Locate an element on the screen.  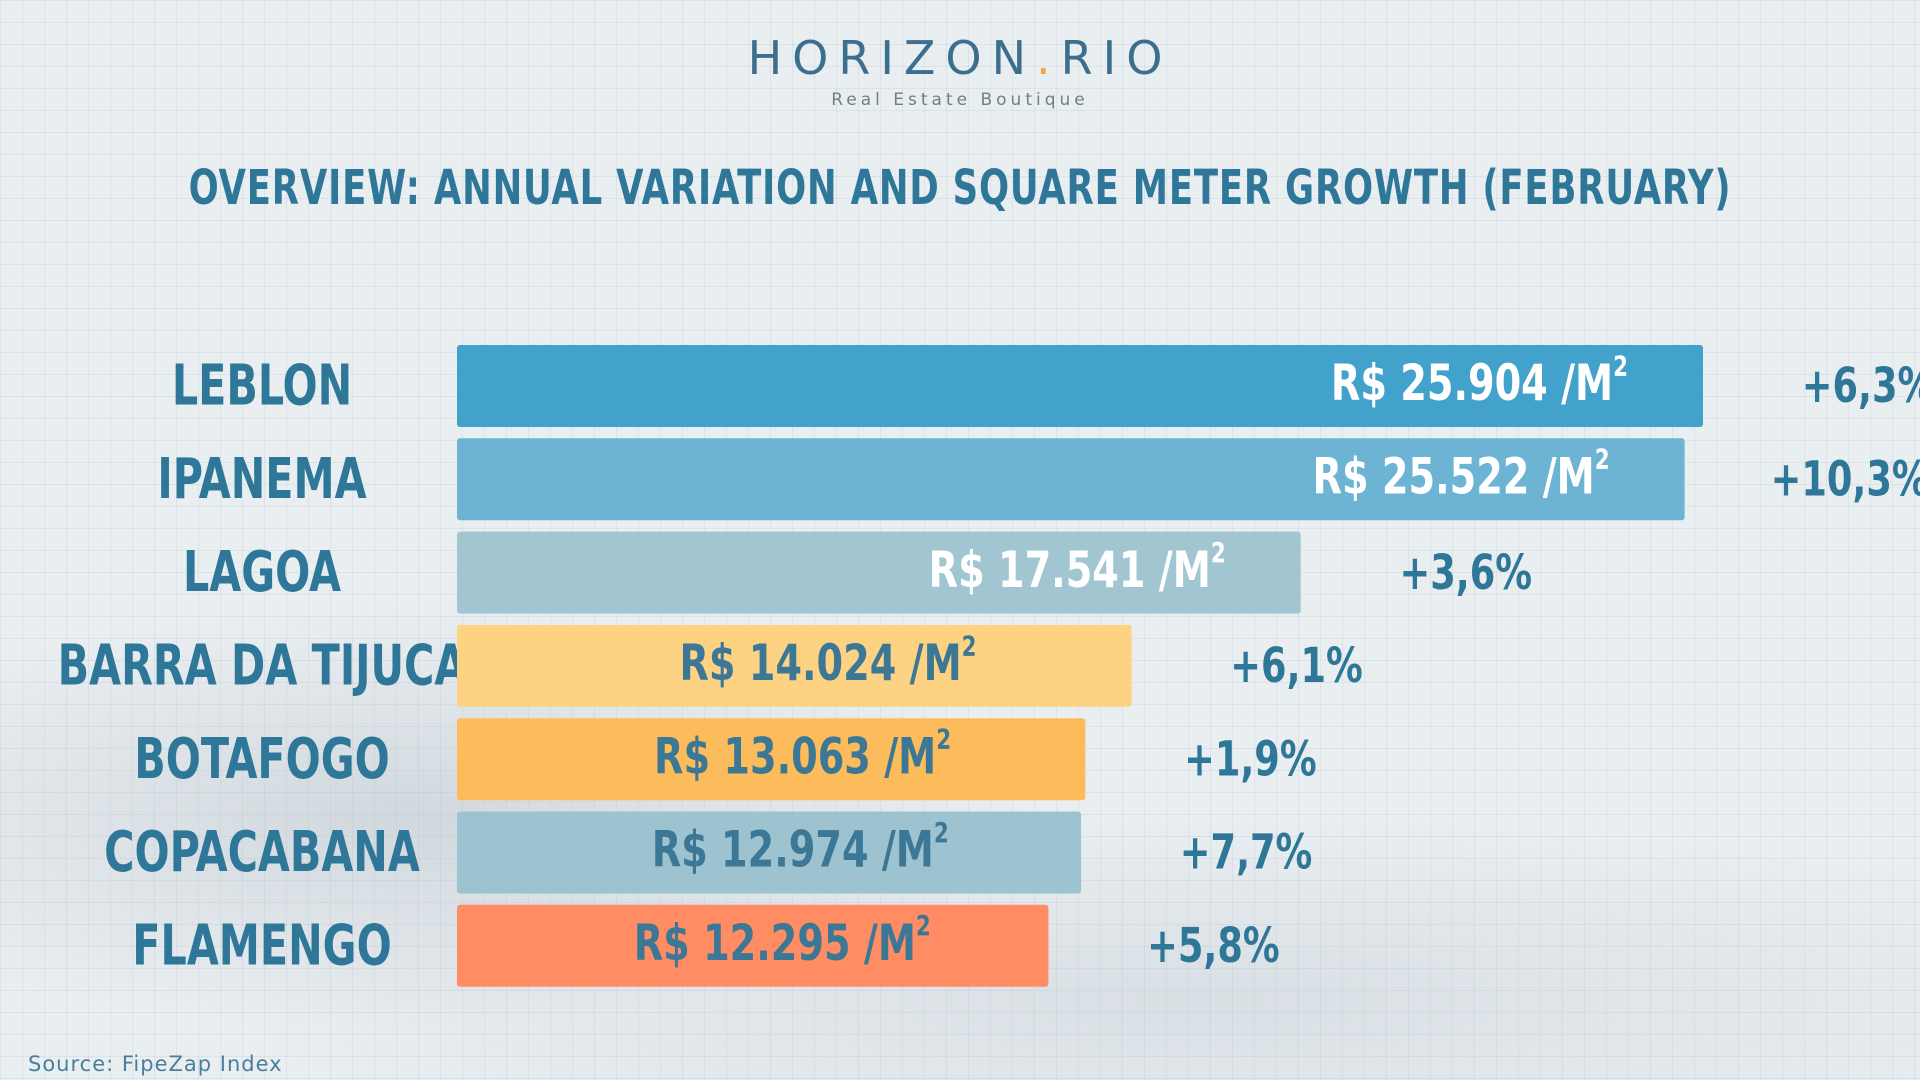
variation-label: +3,6% is located at coordinates (1465, 573).